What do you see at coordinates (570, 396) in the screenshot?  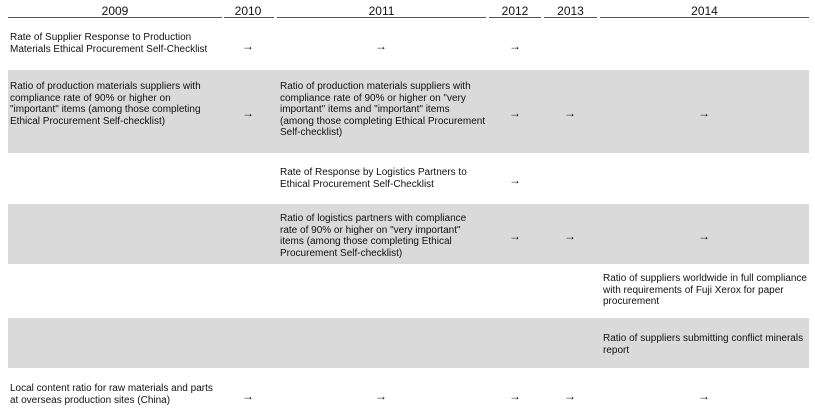 I see `row7-2013-arrow: →` at bounding box center [570, 396].